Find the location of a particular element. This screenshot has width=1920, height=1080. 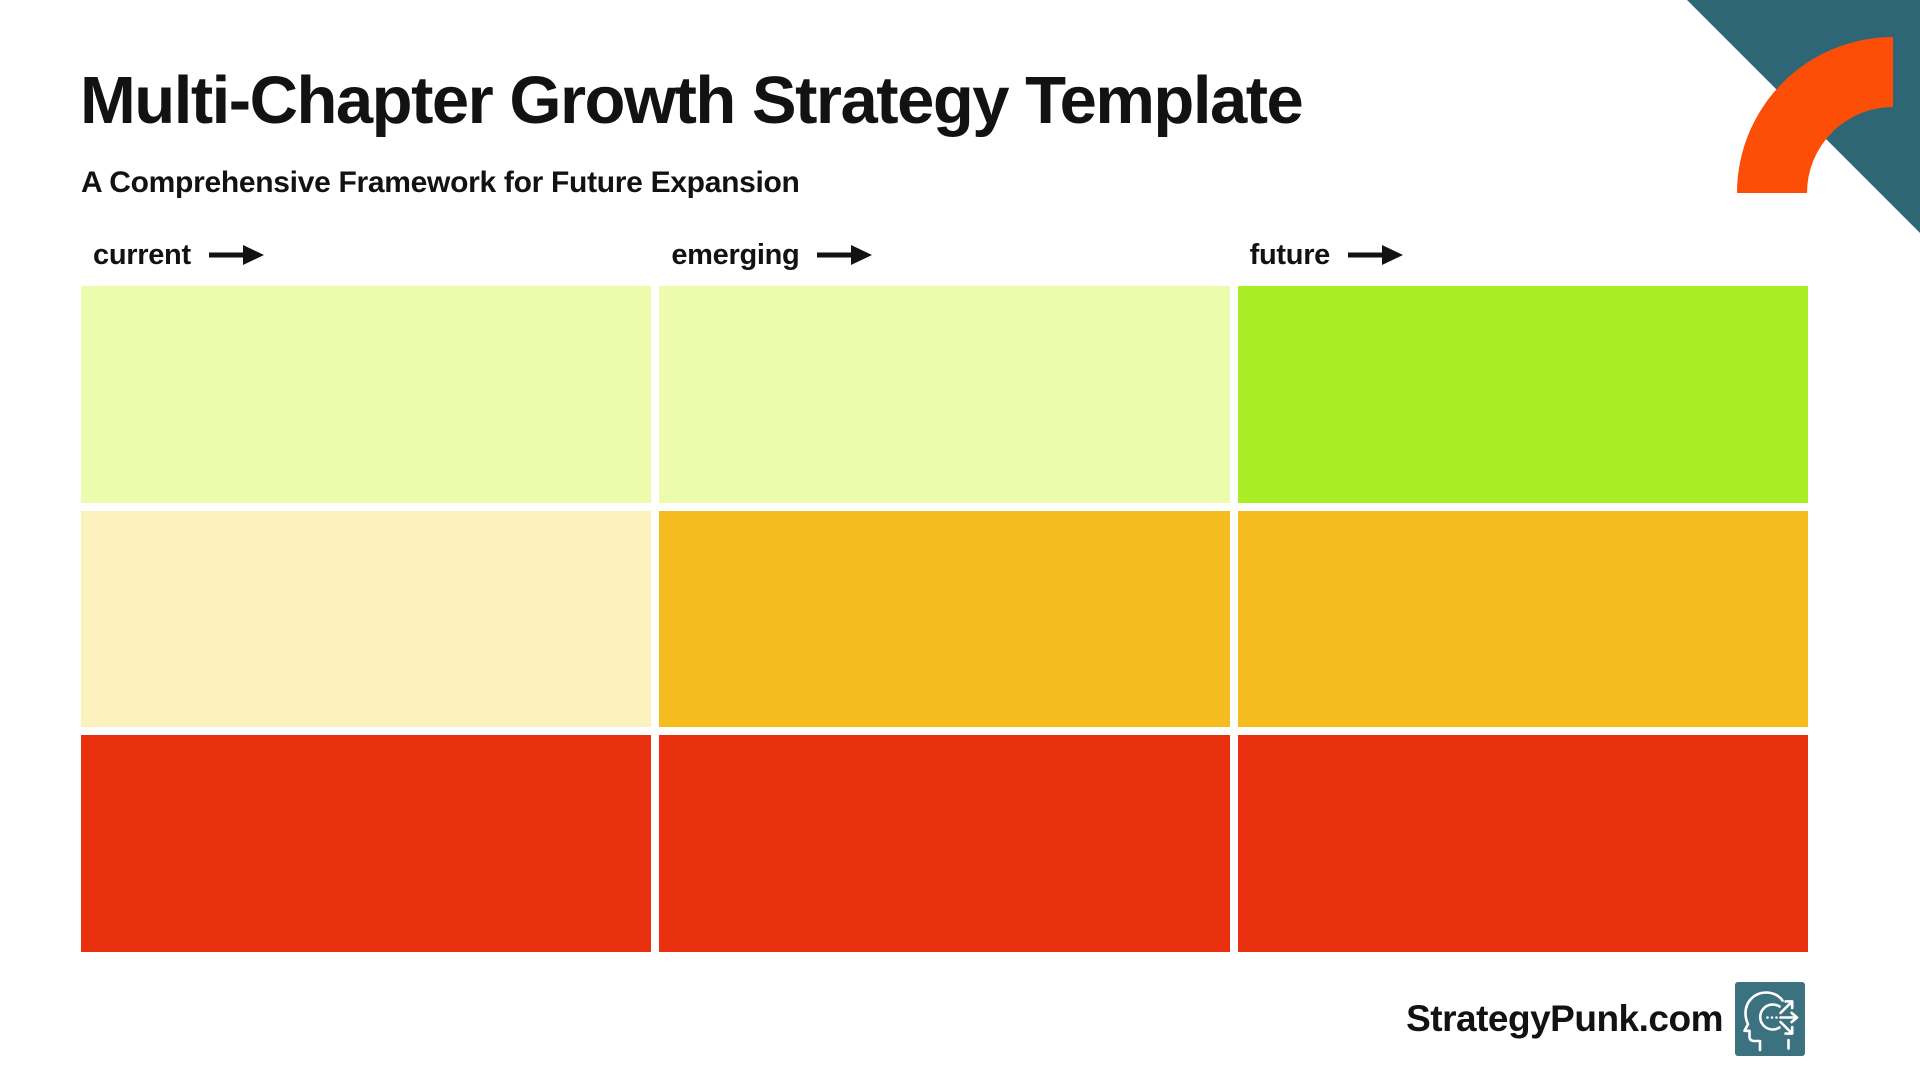

page-title: Multi-Chapter Growth Strategy Template is located at coordinates (692, 100).